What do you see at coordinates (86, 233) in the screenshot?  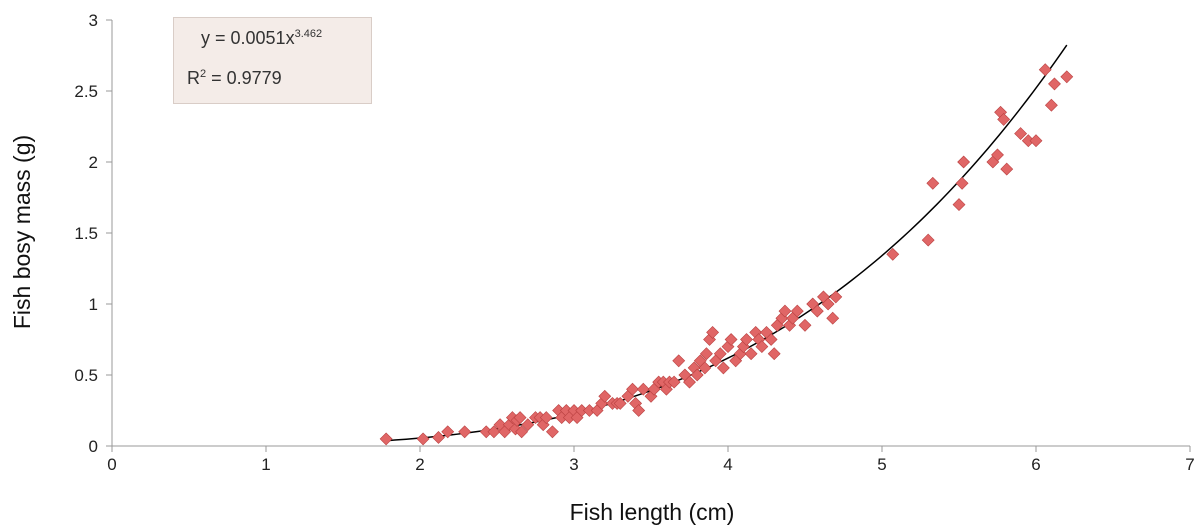 I see `y-tick-label: 1.5` at bounding box center [86, 233].